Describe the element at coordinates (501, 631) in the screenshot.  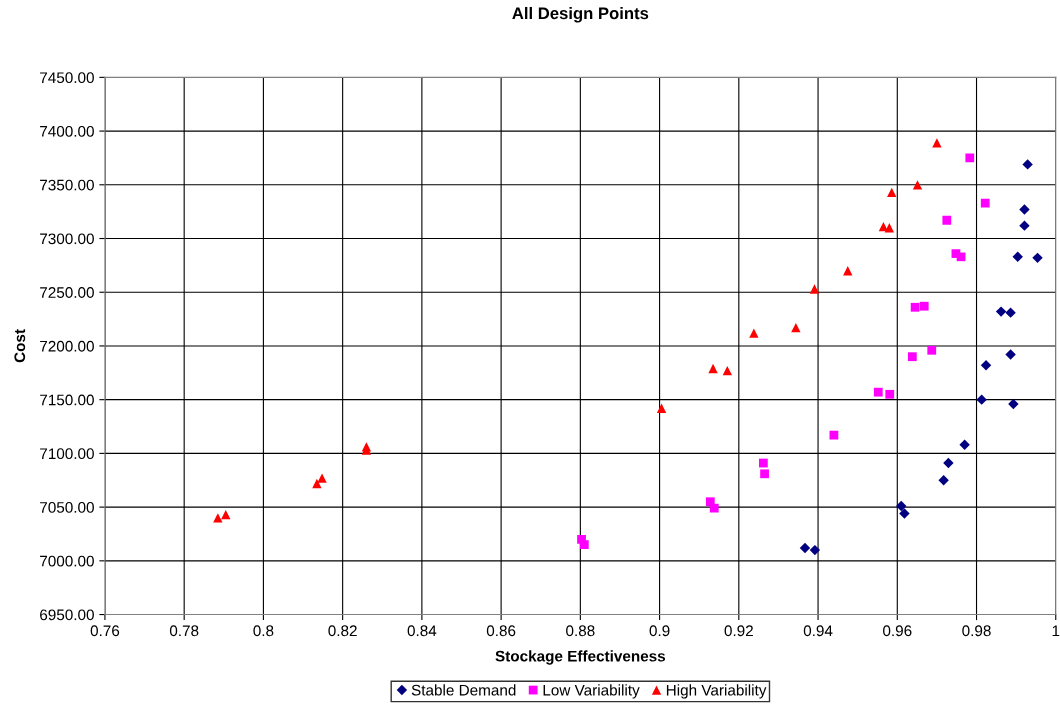
I see `x-tick-label: 0.86` at that location.